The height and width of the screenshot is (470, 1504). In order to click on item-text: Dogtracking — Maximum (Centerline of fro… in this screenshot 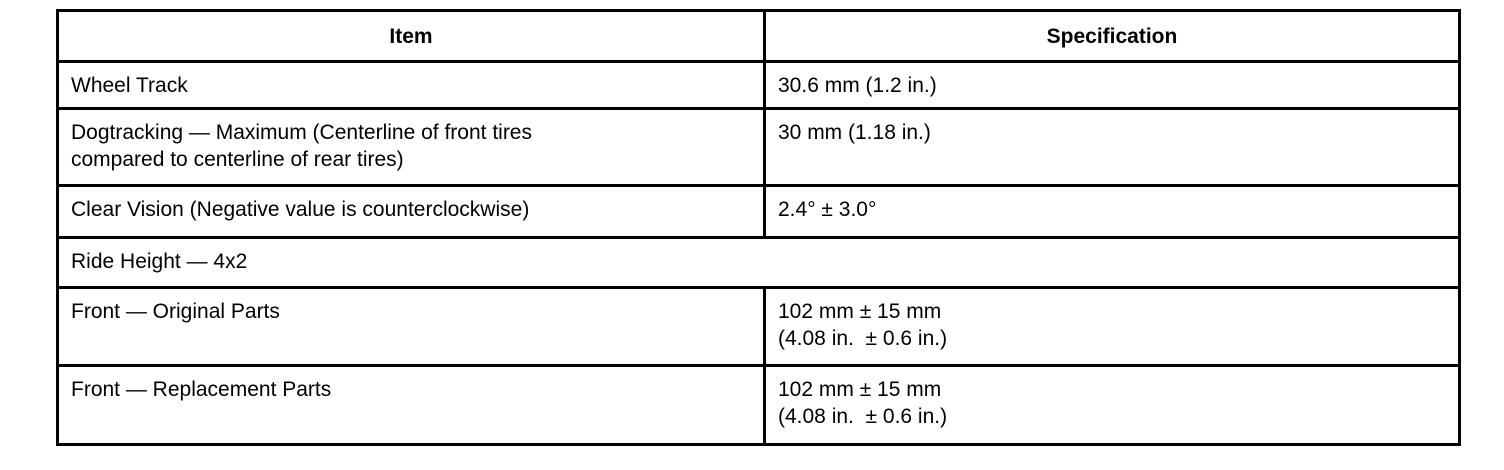, I will do `click(301, 132)`.